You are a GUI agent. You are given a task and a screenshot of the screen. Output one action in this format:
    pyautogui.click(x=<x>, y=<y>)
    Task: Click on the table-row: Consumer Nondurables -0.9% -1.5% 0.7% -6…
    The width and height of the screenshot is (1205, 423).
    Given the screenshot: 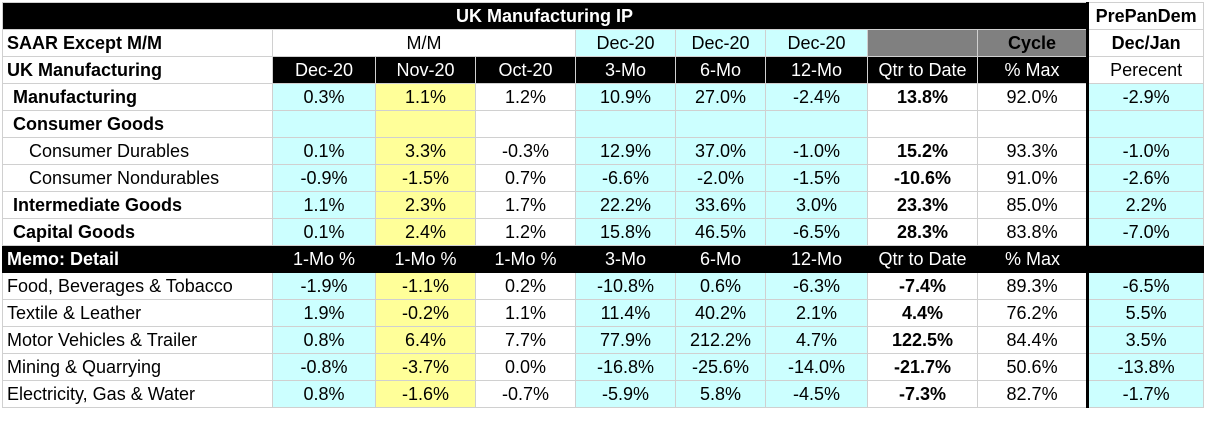 What is the action you would take?
    pyautogui.click(x=603, y=178)
    